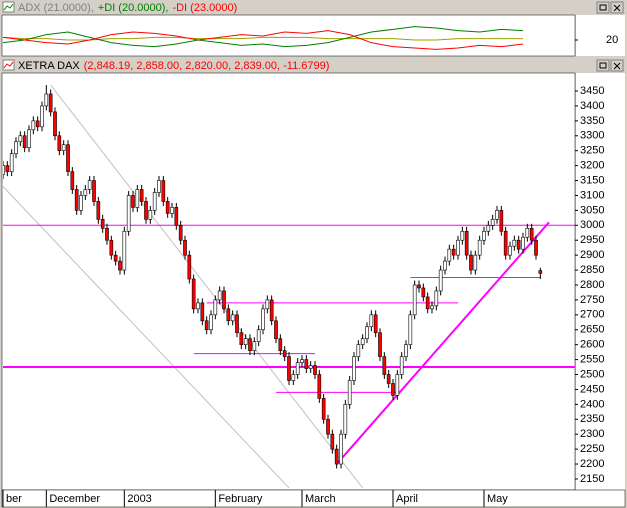  Describe the element at coordinates (592, 270) in the screenshot. I see `y-tick-label: 2850` at that location.